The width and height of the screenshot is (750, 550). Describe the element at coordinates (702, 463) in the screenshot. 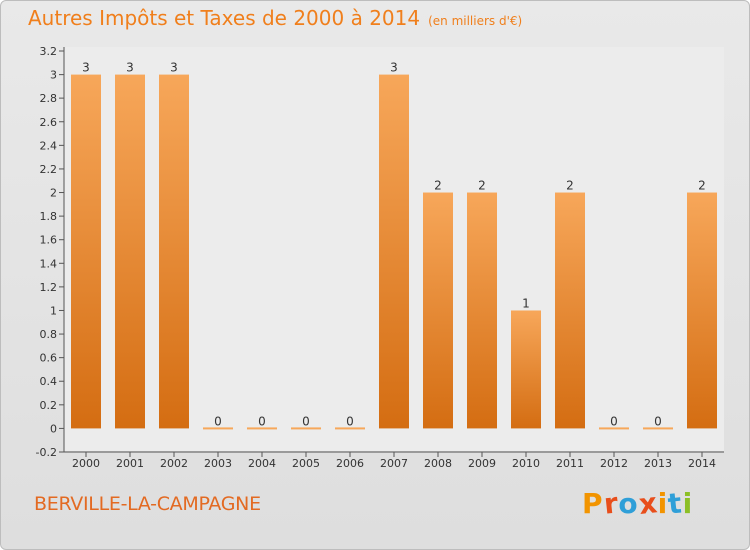

I see `x-tick-label-2014: 2014` at that location.